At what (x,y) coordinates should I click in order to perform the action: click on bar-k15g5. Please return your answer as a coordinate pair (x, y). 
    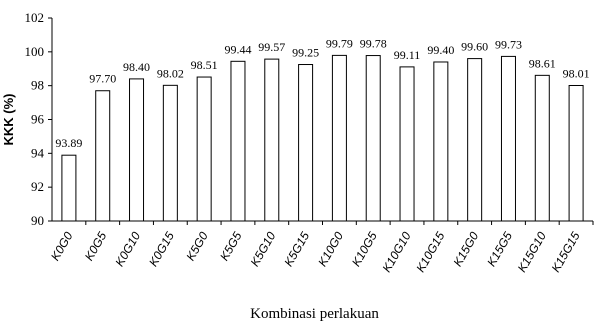
    Looking at the image, I should click on (508, 138).